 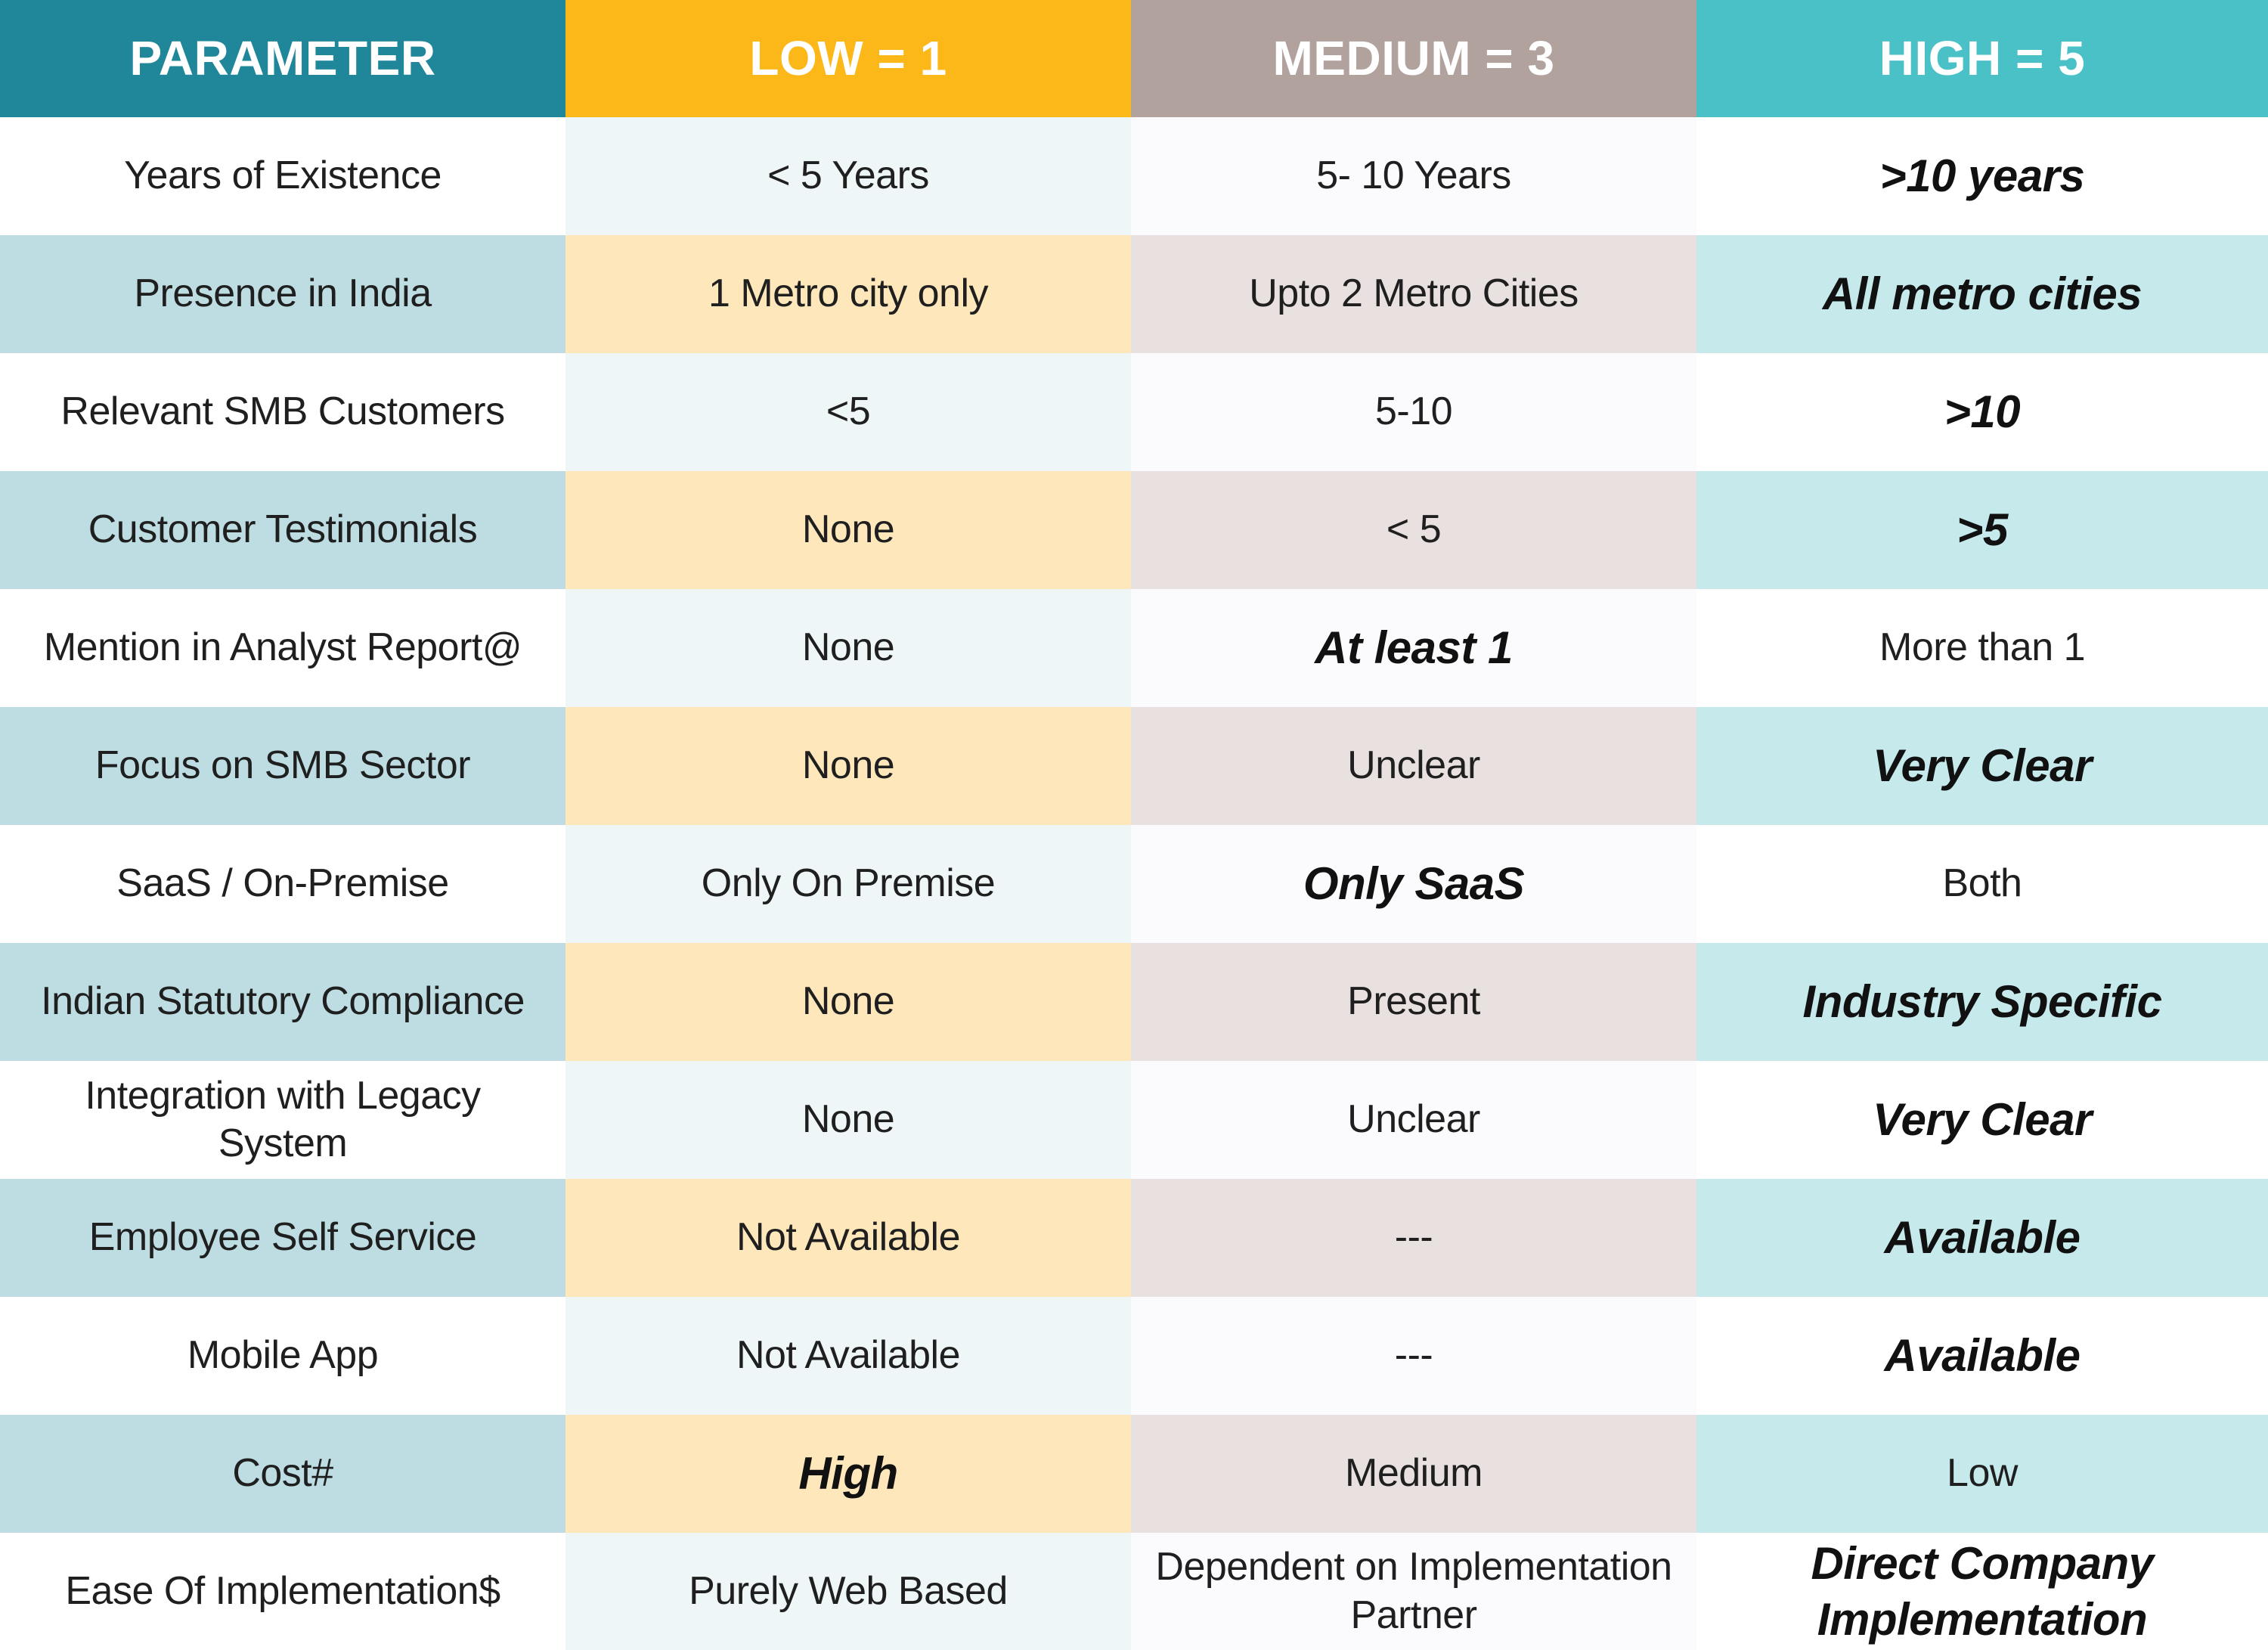 I want to click on high-value-cell: All metro cities, so click(x=1982, y=294).